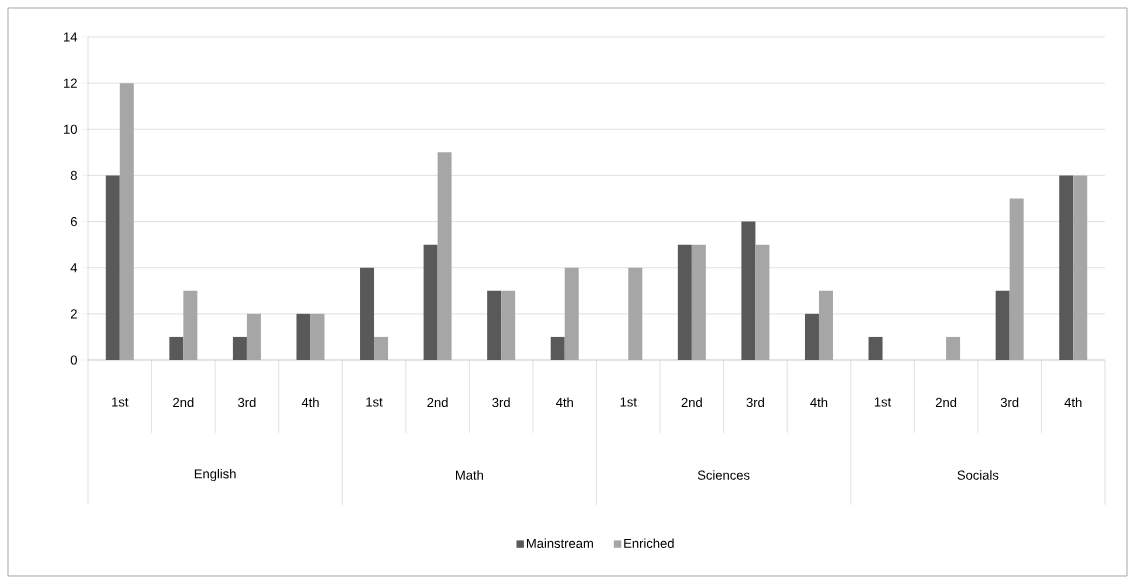 The height and width of the screenshot is (580, 1135). Describe the element at coordinates (73, 221) in the screenshot. I see `y-tick-label: 6` at that location.